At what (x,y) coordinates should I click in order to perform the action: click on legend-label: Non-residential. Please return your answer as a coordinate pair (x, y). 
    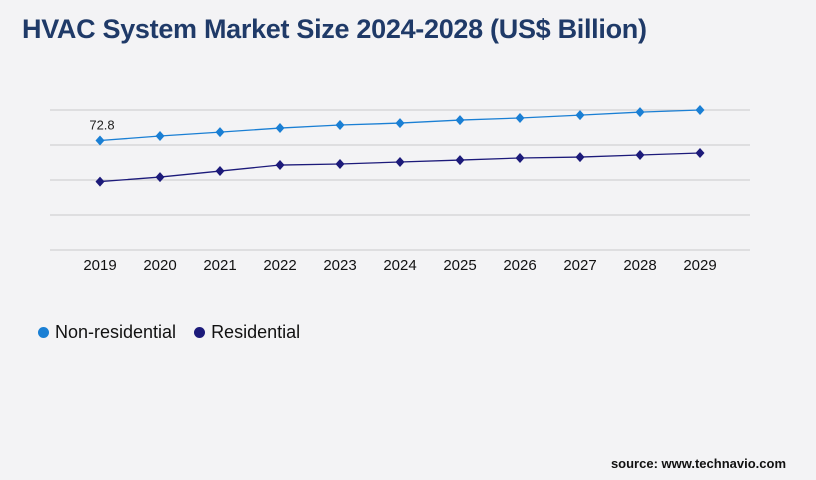
    Looking at the image, I should click on (116, 332).